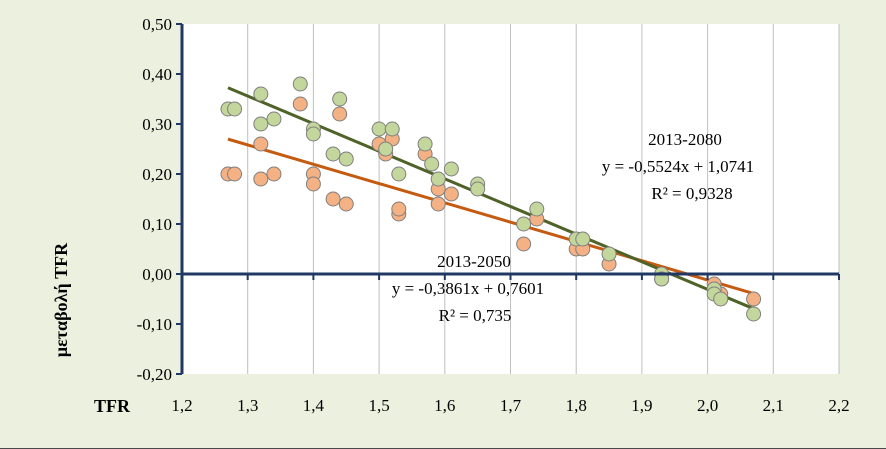  Describe the element at coordinates (154, 324) in the screenshot. I see `y-tick-label: -0,10` at that location.